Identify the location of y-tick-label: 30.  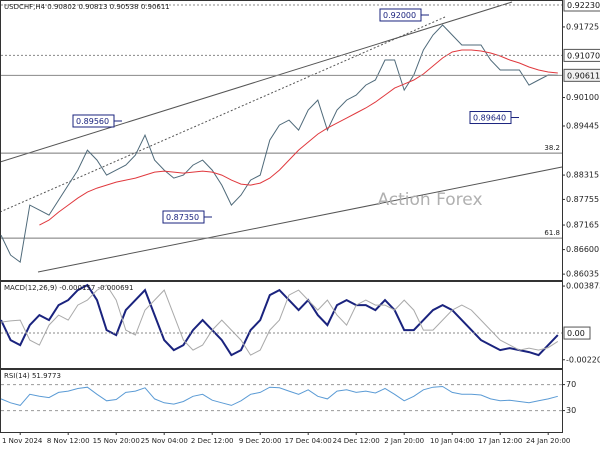
(571, 410).